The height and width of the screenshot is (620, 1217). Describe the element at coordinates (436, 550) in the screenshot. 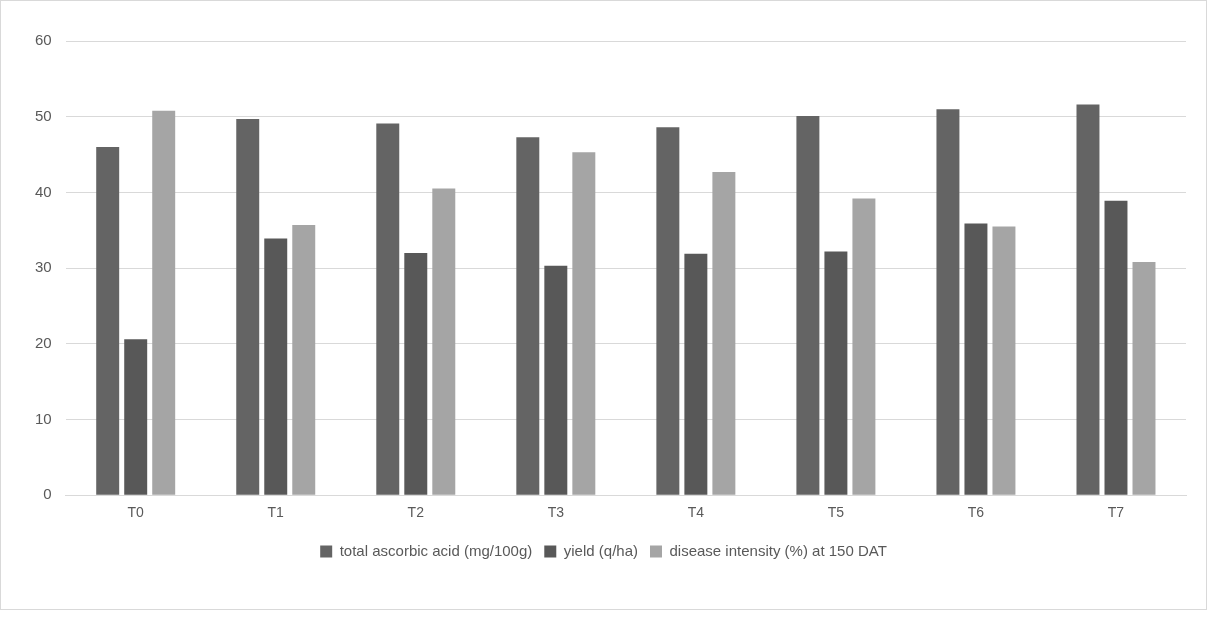

I see `legend-label: total ascorbic acid (mg/100g)` at that location.